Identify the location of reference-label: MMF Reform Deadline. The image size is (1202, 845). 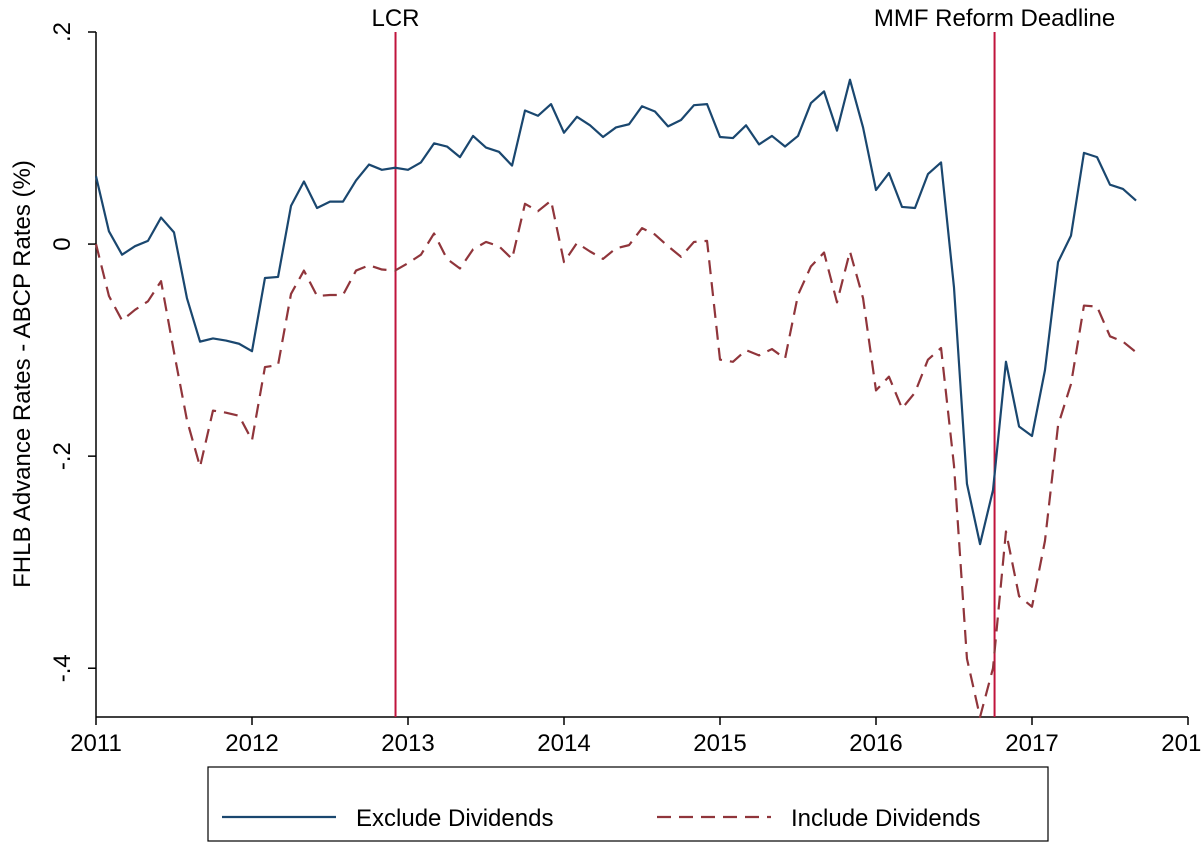
(994, 18).